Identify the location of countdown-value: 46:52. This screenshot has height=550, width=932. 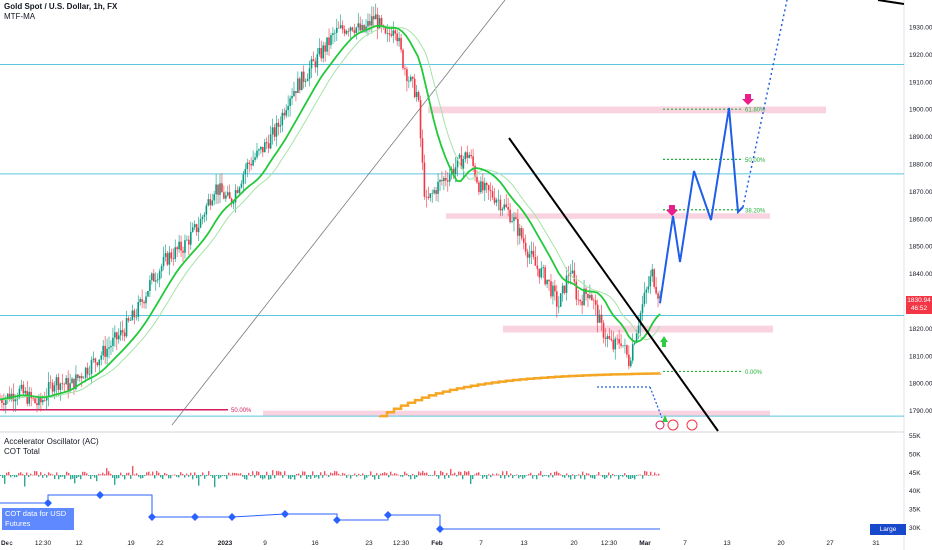
(919, 308).